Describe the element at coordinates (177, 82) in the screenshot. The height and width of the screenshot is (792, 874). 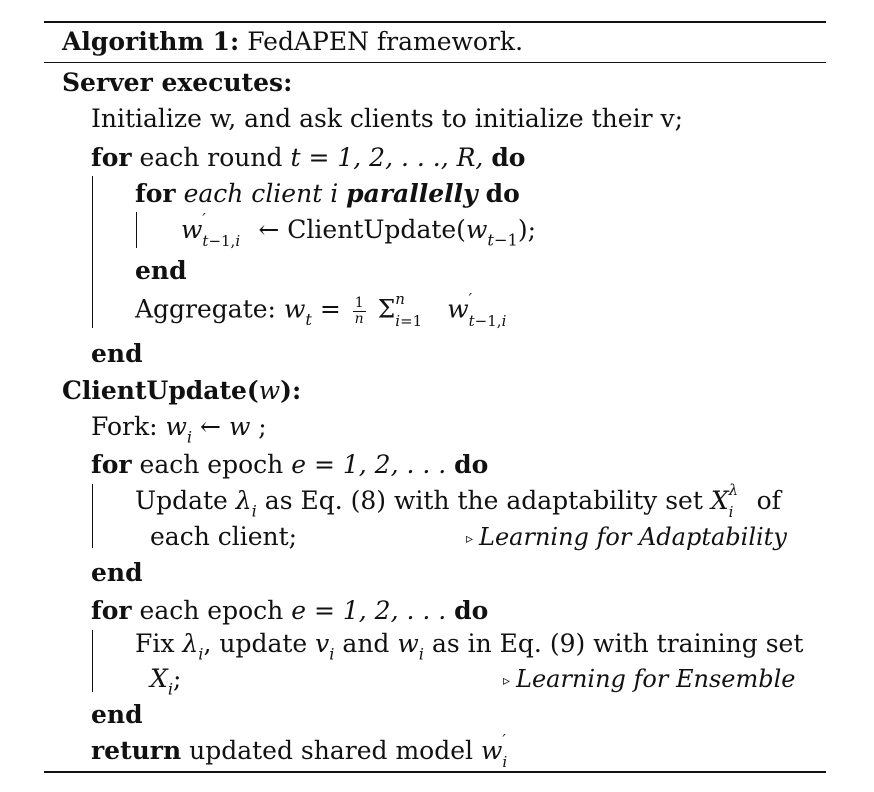
I see `server-header: Server executes:` at that location.